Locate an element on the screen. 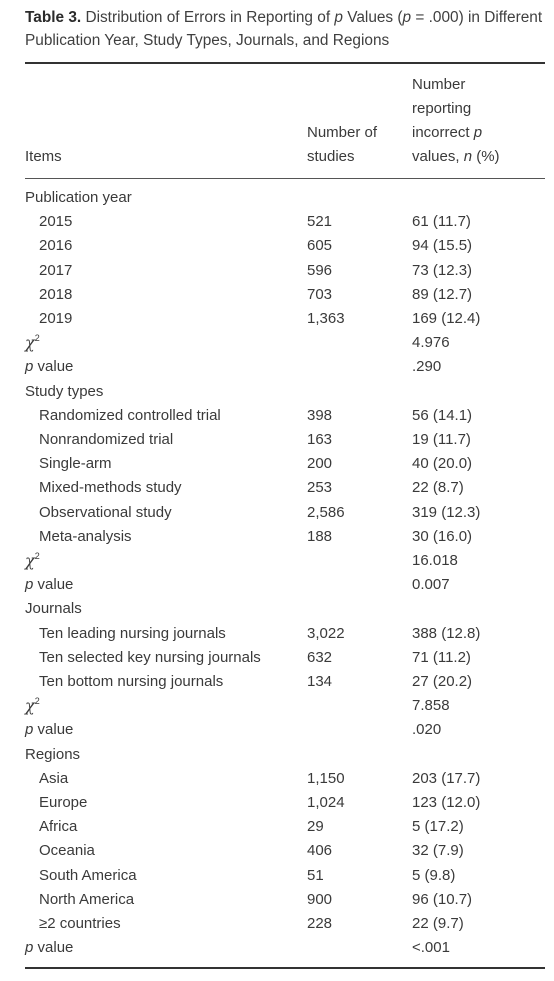 The image size is (554, 981). number-of-studies-cell: 253 is located at coordinates (320, 488).